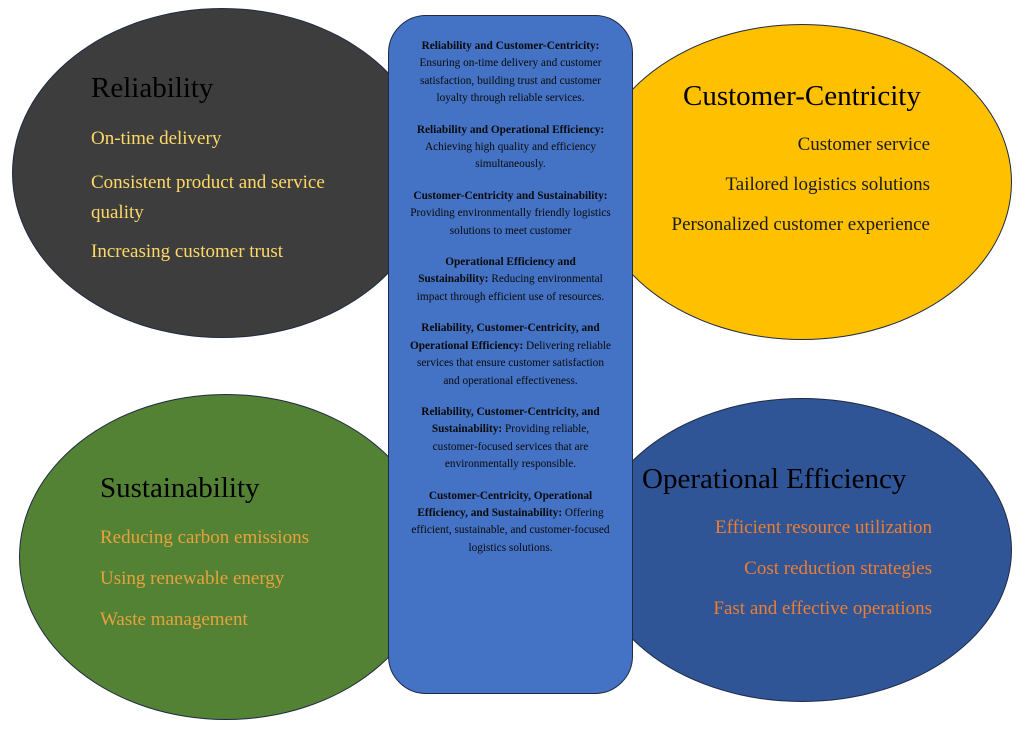  Describe the element at coordinates (822, 608) in the screenshot. I see `operational-efficiency-item: Fast and effective operations` at that location.